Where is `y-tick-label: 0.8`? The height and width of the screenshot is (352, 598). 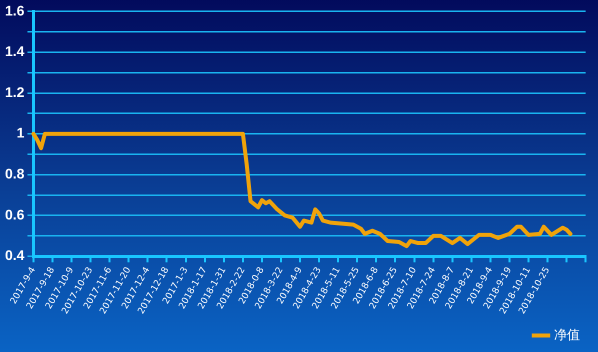 y-tick-label: 0.8 is located at coordinates (14, 174).